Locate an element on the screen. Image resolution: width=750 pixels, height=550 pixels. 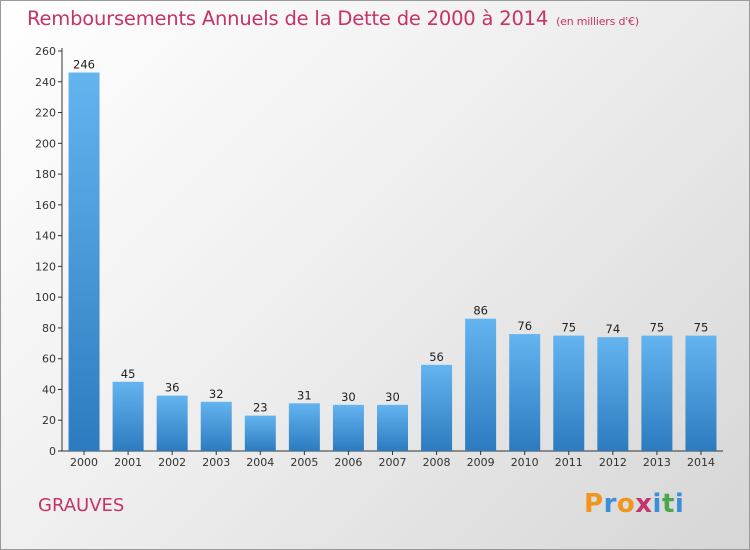
x-tick-label: 2012 is located at coordinates (613, 462).